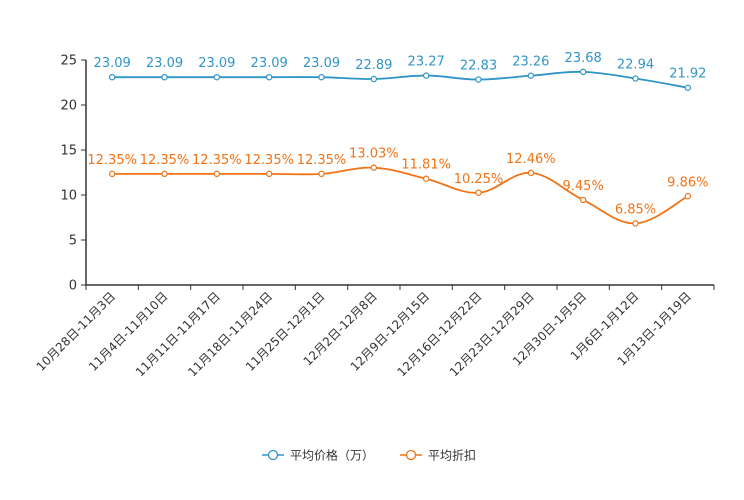 This screenshot has width=744, height=500. I want to click on legend-item-1: 平均折扣, so click(438, 455).